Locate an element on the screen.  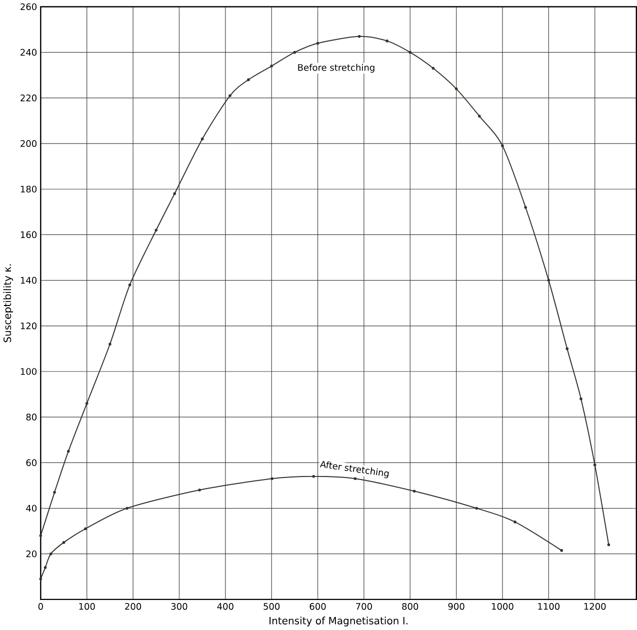
x-tick-label: 300 is located at coordinates (179, 606).